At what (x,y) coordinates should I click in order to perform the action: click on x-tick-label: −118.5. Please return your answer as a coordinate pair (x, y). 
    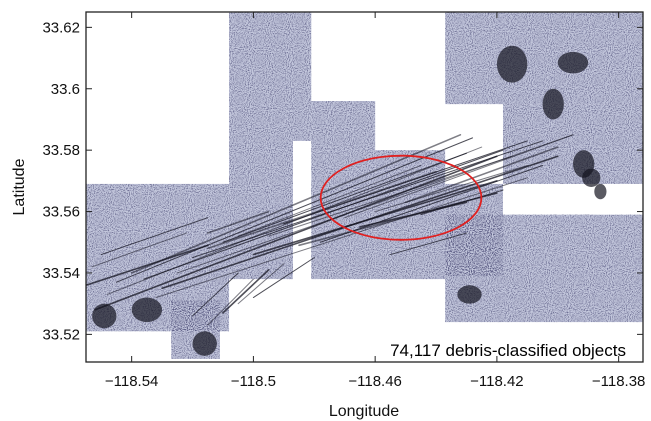
    Looking at the image, I should click on (253, 381).